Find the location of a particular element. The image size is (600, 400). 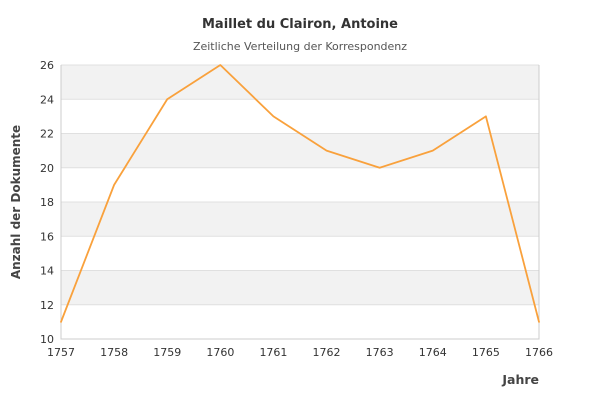

y-tick-label: 24 is located at coordinates (47, 99).